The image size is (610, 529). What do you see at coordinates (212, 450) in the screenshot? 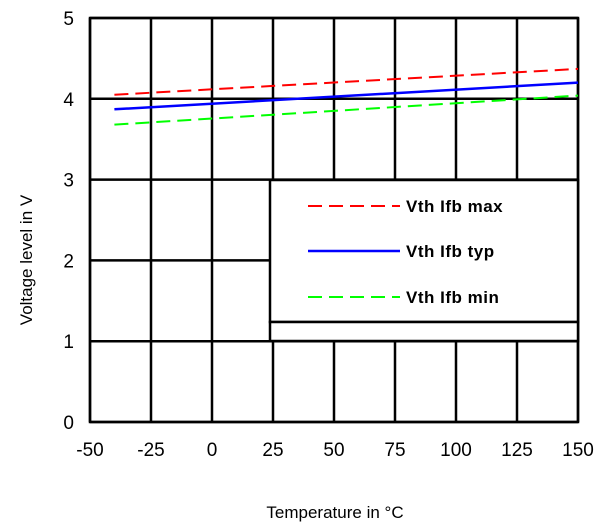
I see `x-tick-label: 0` at bounding box center [212, 450].